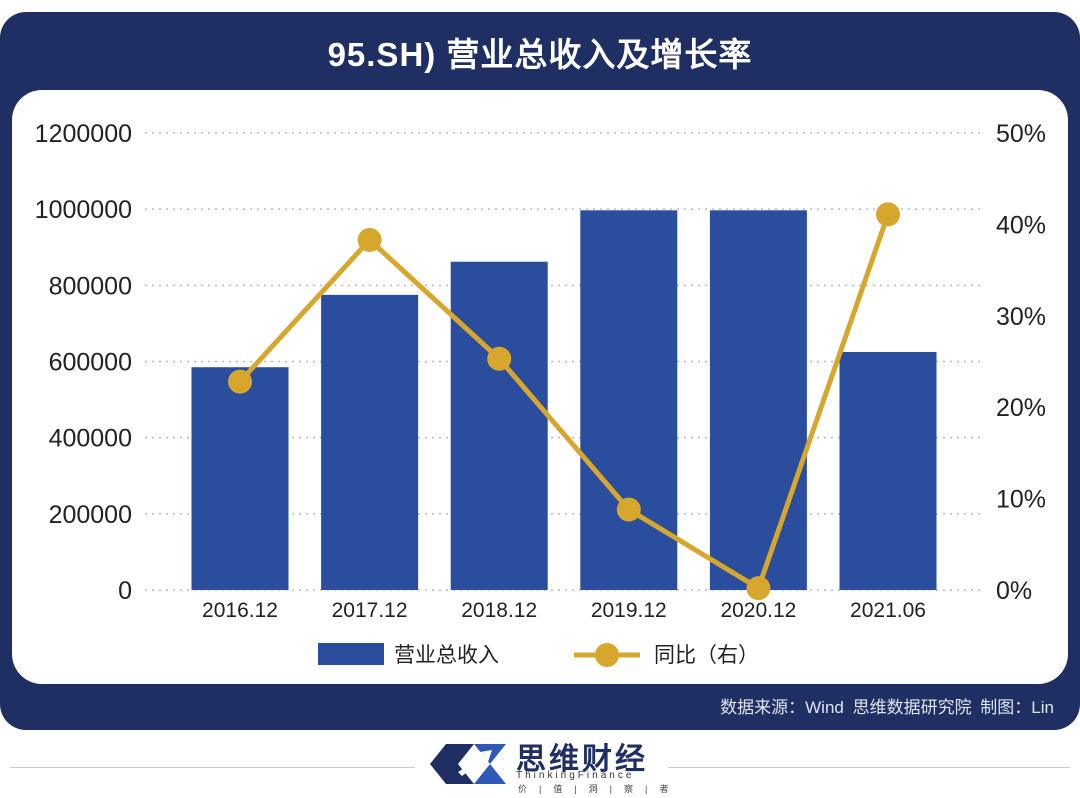  I want to click on y-right-tick-label: 20%, so click(1021, 408).